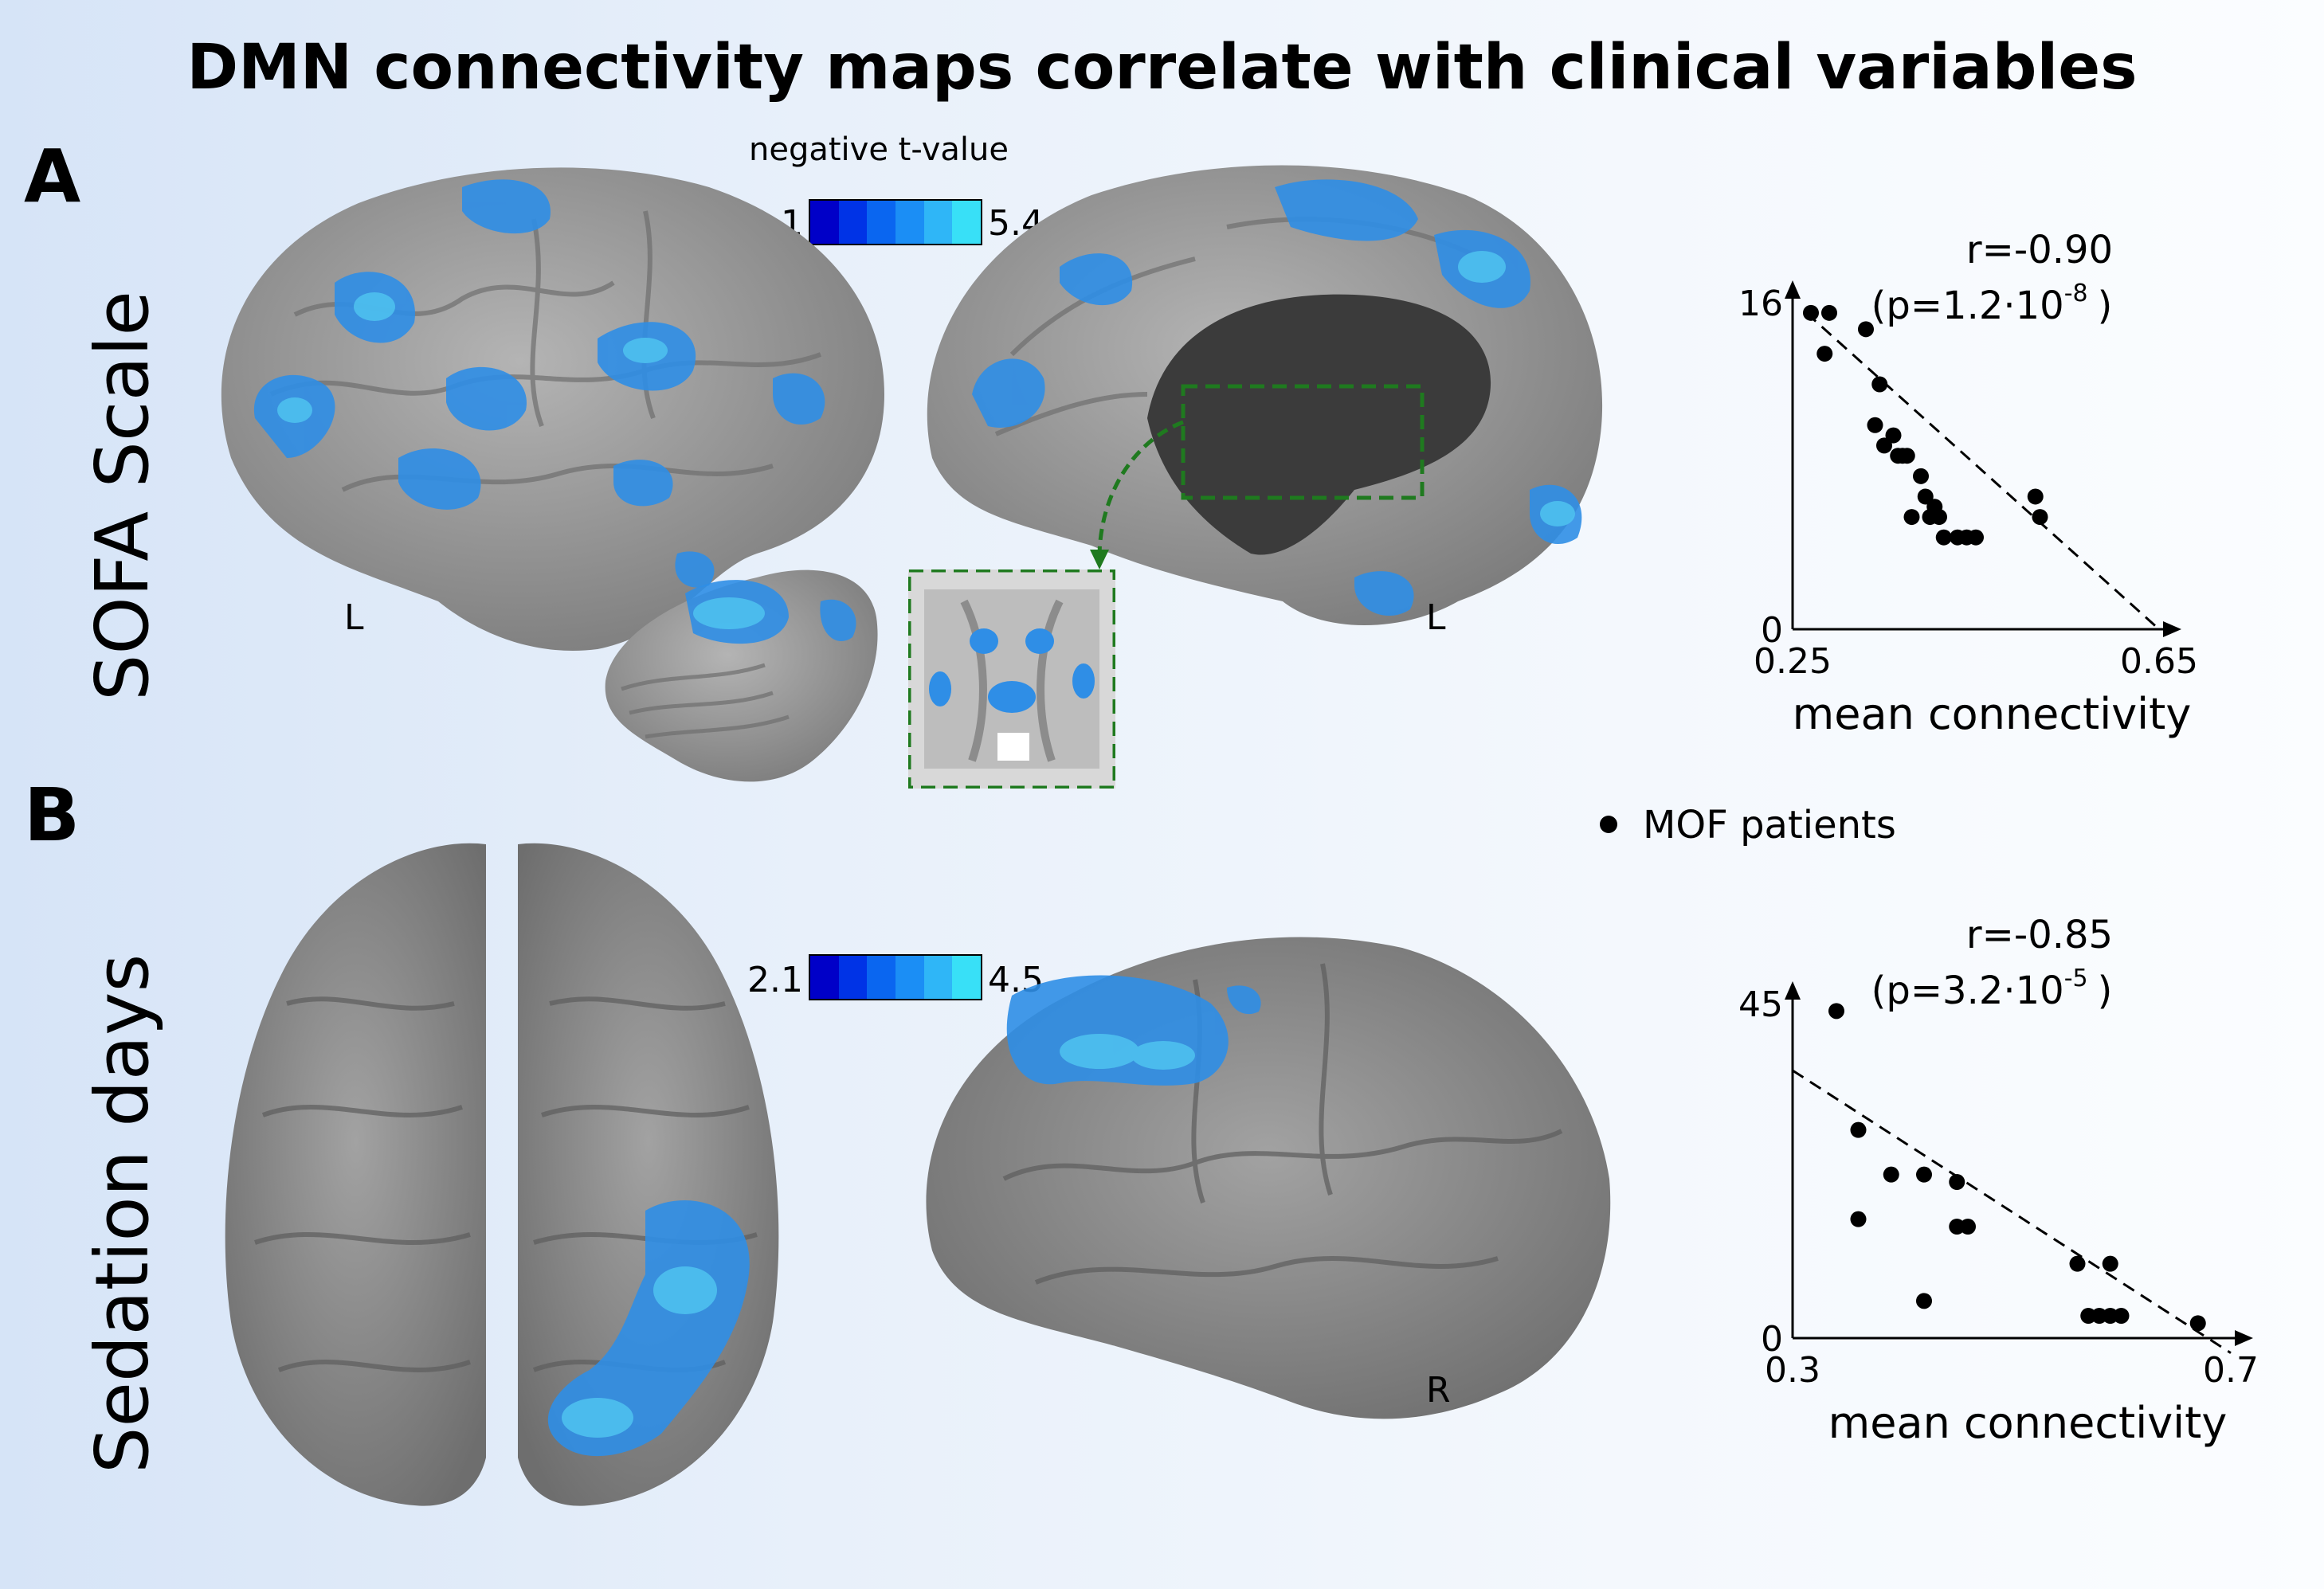 The height and width of the screenshot is (1589, 2324). What do you see at coordinates (354, 617) in the screenshot?
I see `hemisphere-label-l-lateral: L` at bounding box center [354, 617].